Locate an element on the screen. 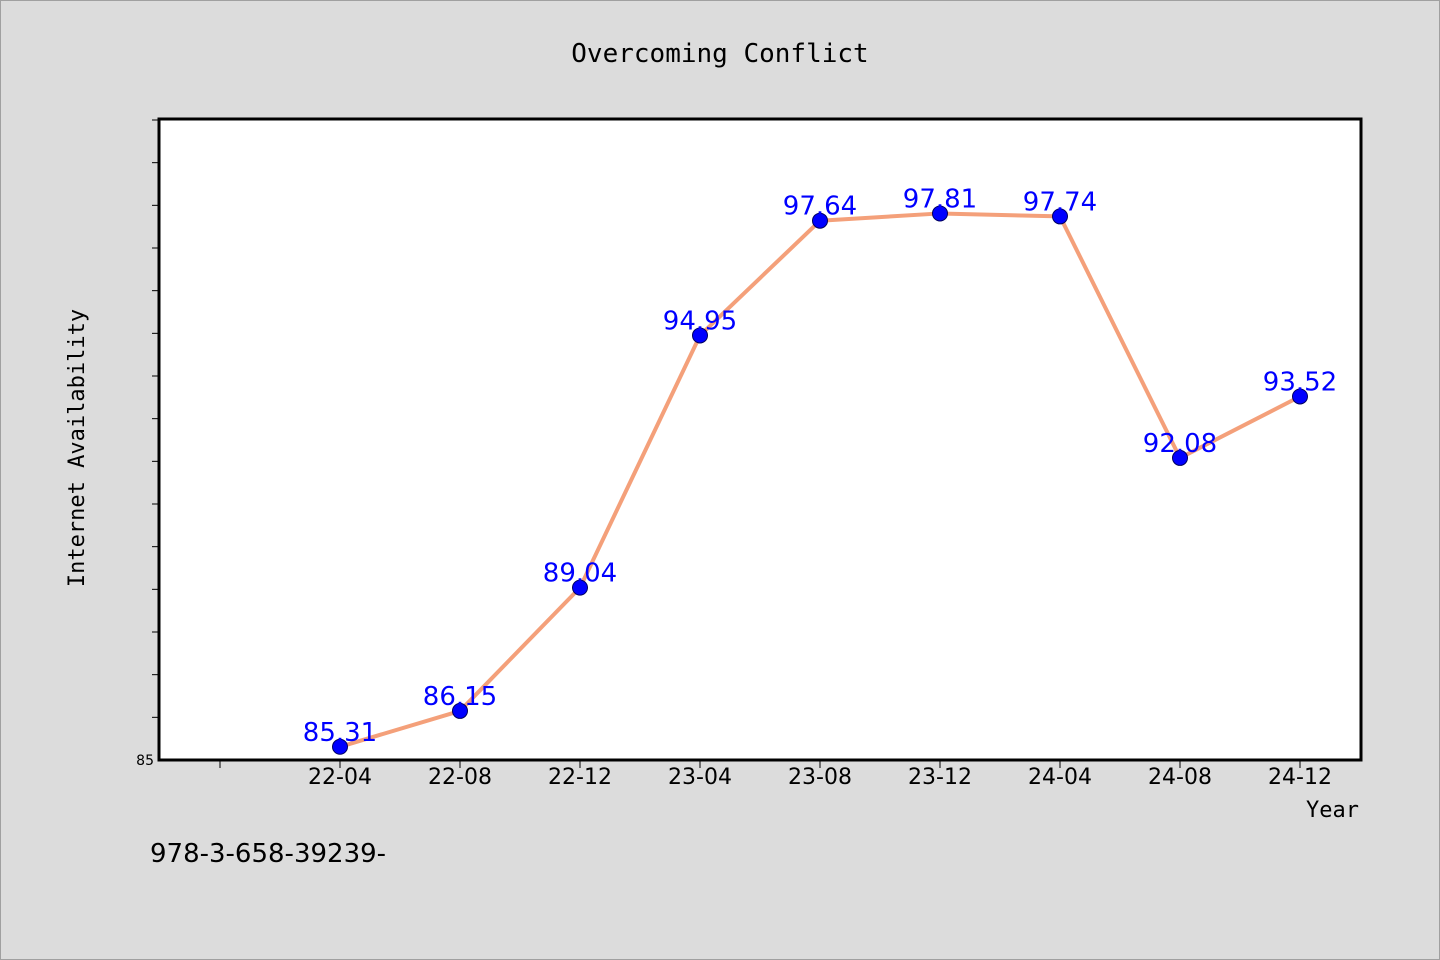 This screenshot has width=1440, height=960. x-tick-label: 24-08 is located at coordinates (1180, 777).